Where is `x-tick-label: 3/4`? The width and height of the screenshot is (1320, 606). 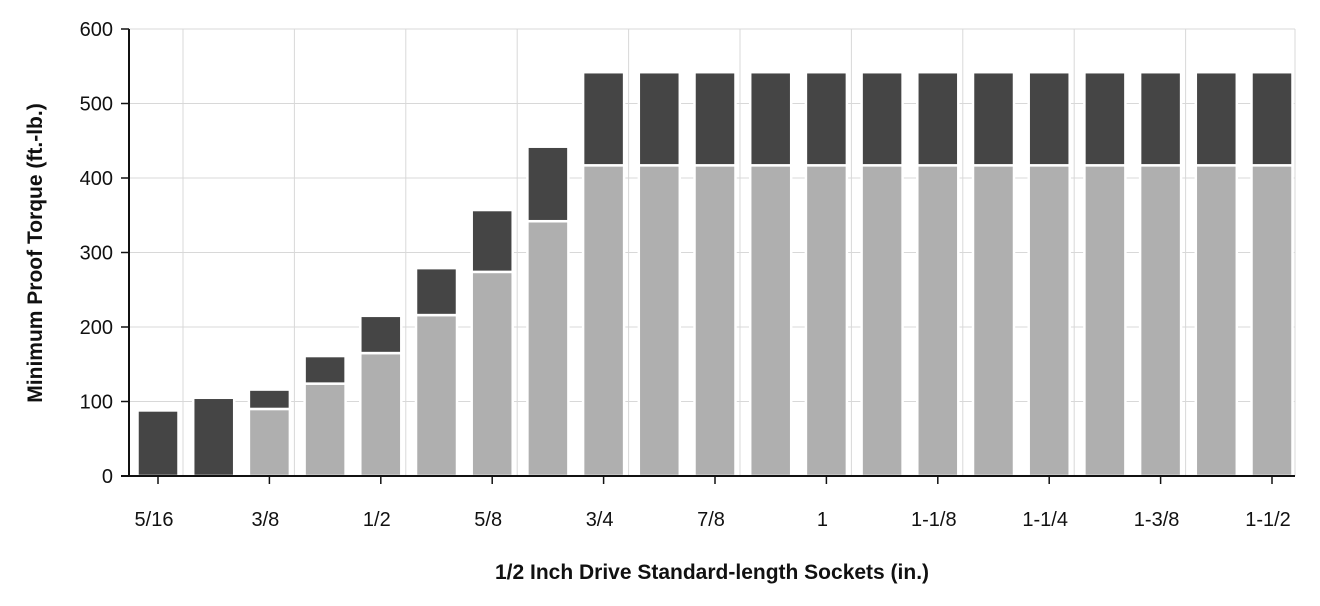 x-tick-label: 3/4 is located at coordinates (600, 520).